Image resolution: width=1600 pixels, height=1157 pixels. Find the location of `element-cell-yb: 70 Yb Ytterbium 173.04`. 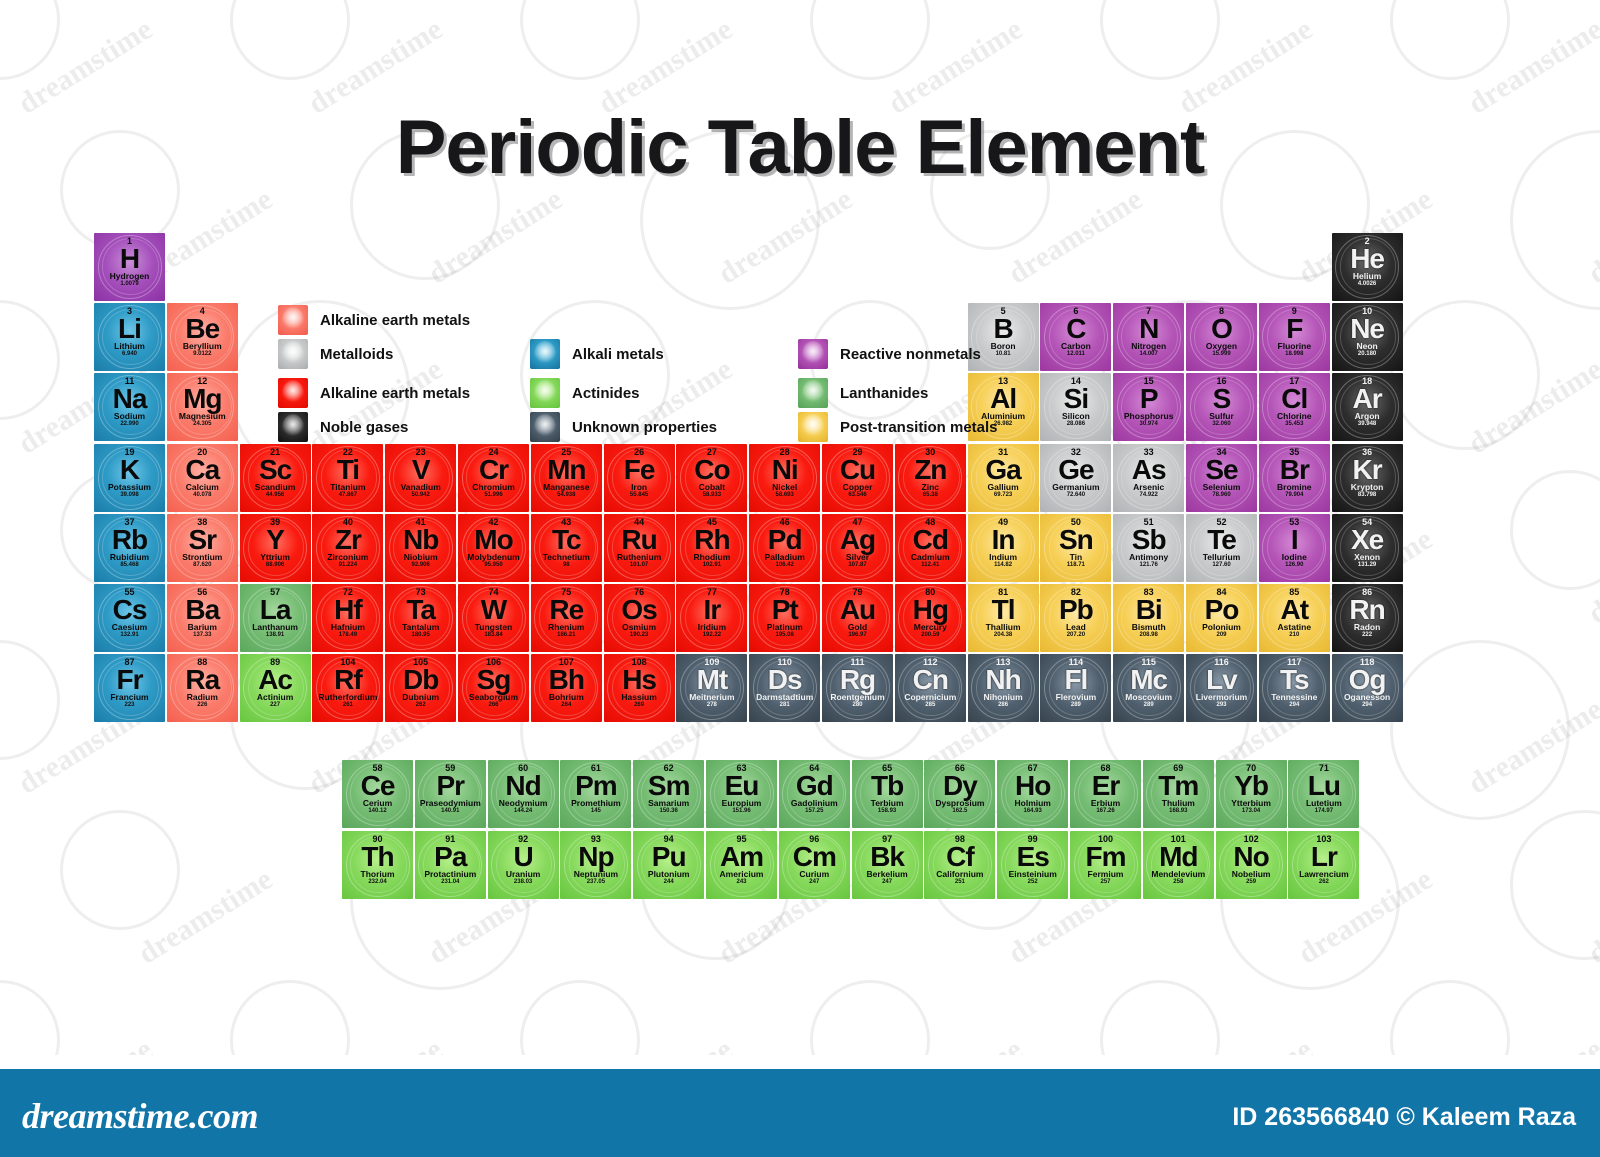

element-cell-yb: 70 Yb Ytterbium 173.04 is located at coordinates (1251, 794).